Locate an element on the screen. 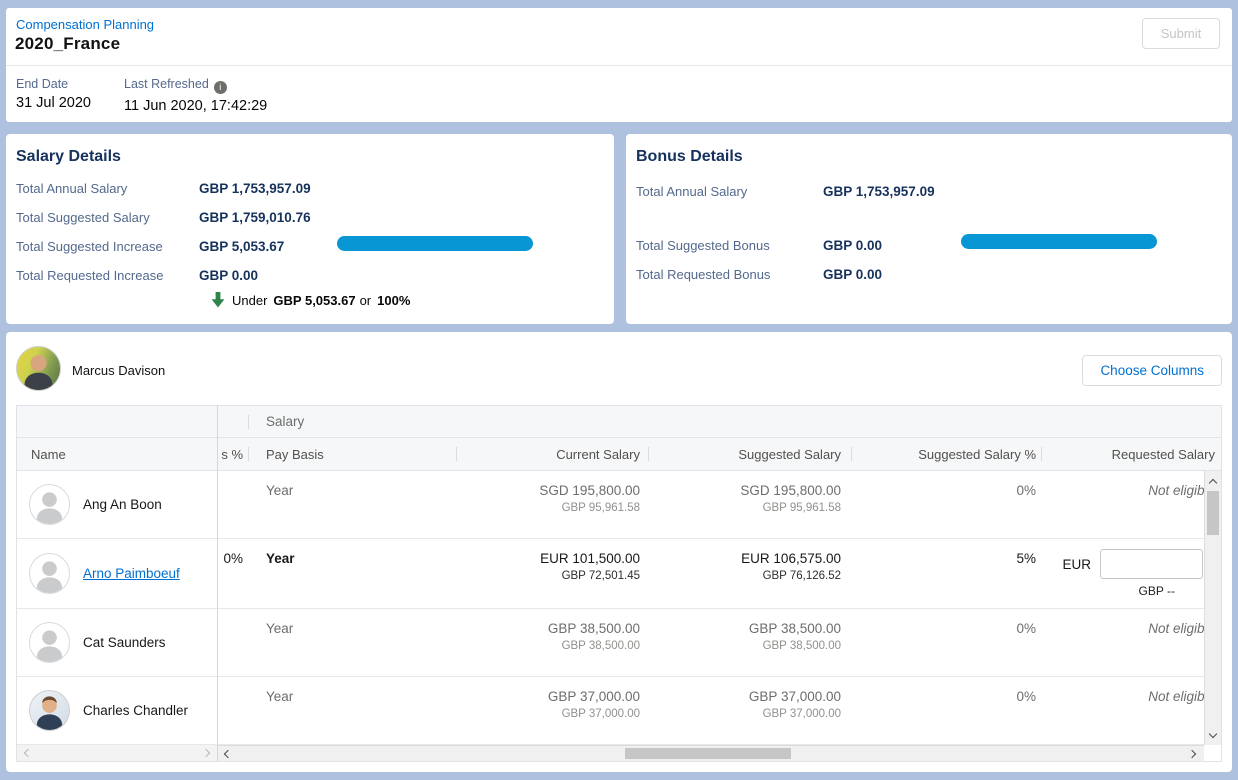  kv-label: Total Suggested Bonus is located at coordinates (703, 245).